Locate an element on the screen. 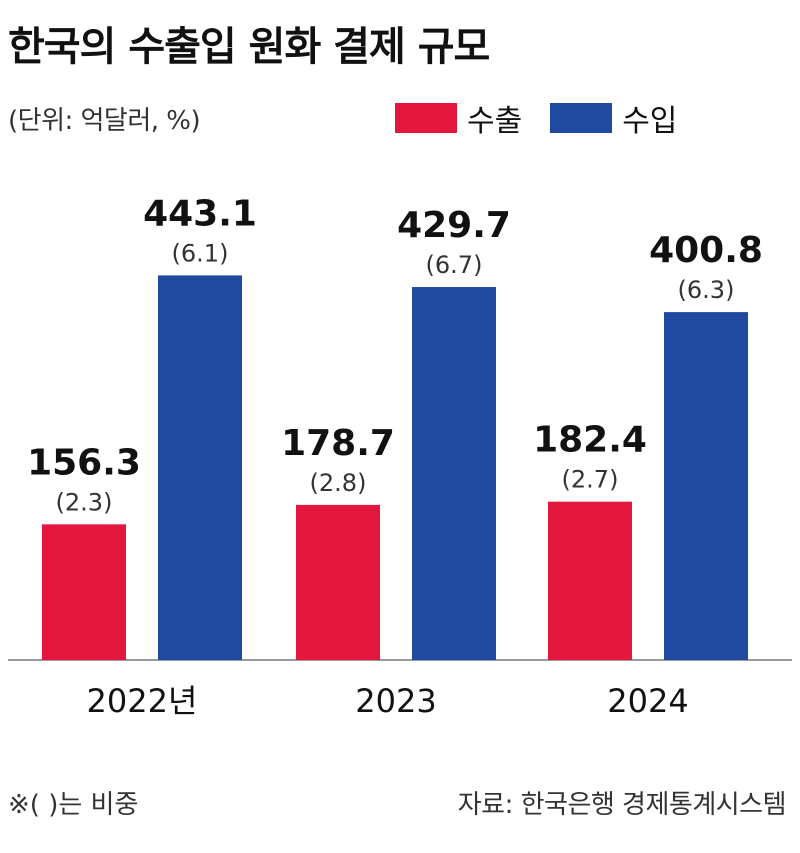  legend-label-export: 수출 is located at coordinates (495, 121).